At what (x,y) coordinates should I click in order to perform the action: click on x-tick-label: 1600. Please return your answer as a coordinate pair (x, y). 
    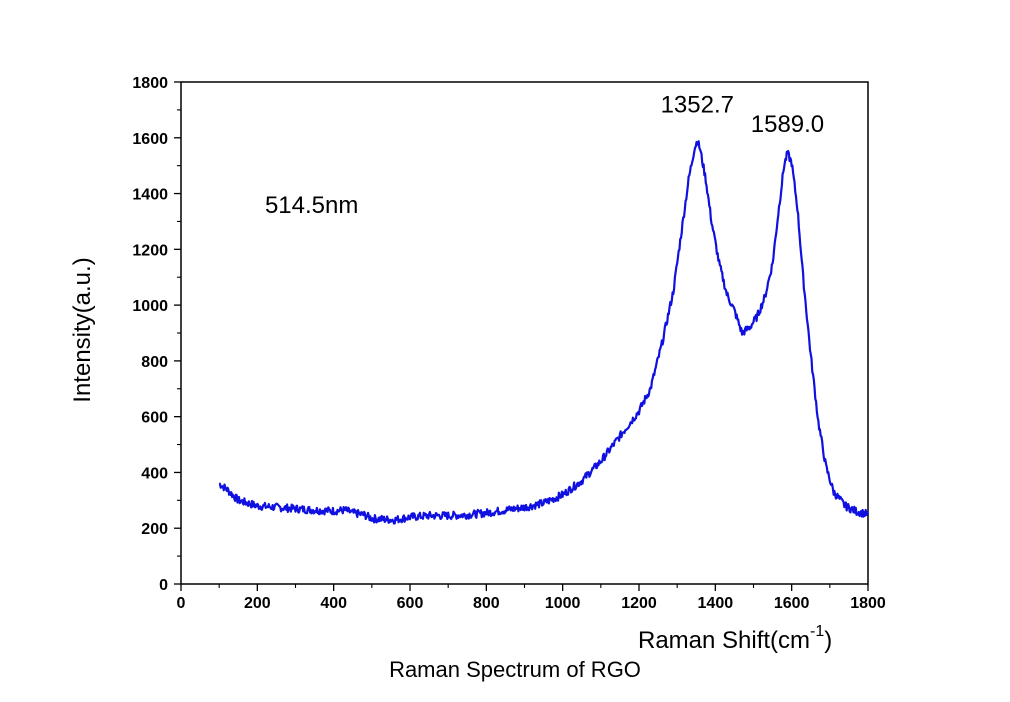
    Looking at the image, I should click on (792, 603).